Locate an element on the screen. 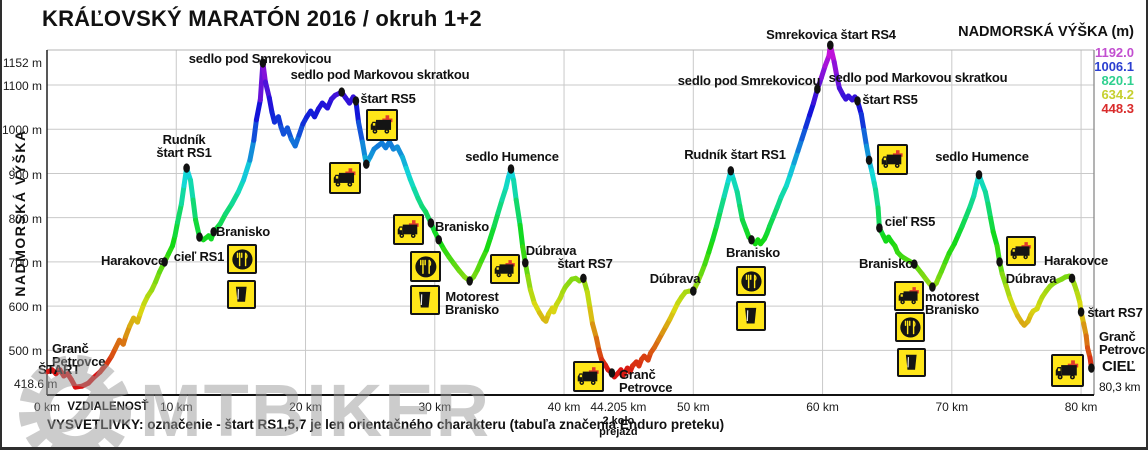 The image size is (1148, 450). legend-value: 448.3 is located at coordinates (1117, 108).